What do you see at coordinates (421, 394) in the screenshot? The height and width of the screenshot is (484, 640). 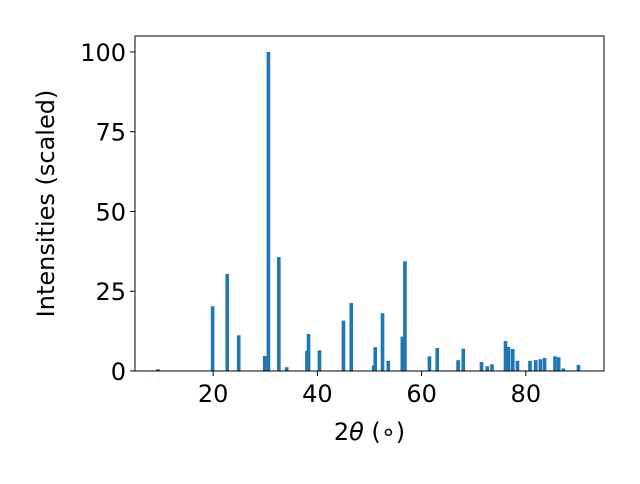 I see `x-tick-label-2: 60` at bounding box center [421, 394].